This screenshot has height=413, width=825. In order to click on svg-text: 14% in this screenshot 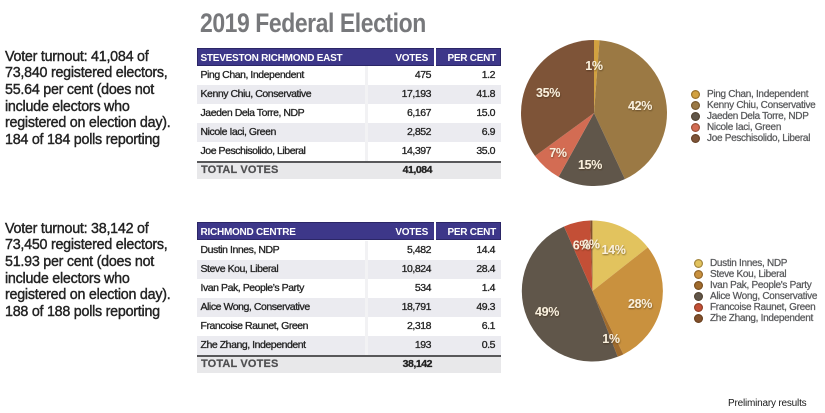, I will do `click(613, 250)`.